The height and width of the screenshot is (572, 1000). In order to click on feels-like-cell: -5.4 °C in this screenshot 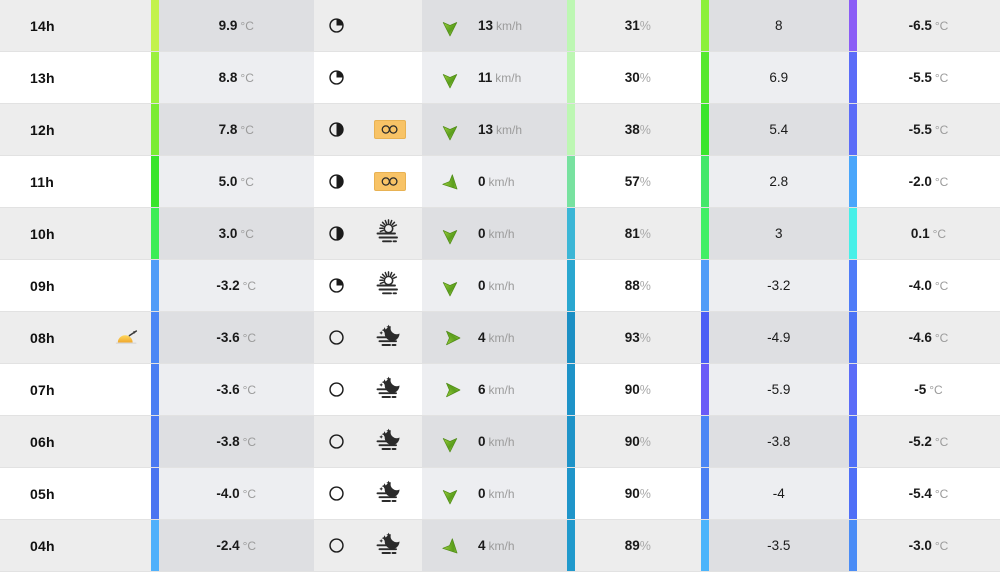, I will do `click(928, 493)`.